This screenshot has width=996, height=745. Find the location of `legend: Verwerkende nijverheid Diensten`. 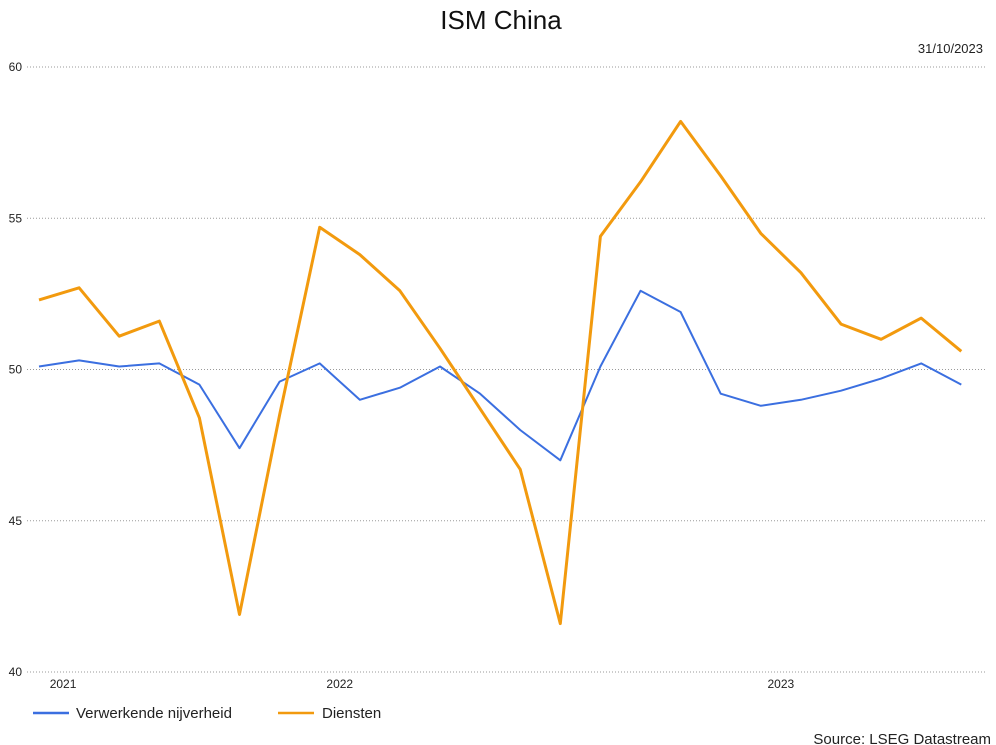

legend: Verwerkende nijverheid Diensten is located at coordinates (207, 713).